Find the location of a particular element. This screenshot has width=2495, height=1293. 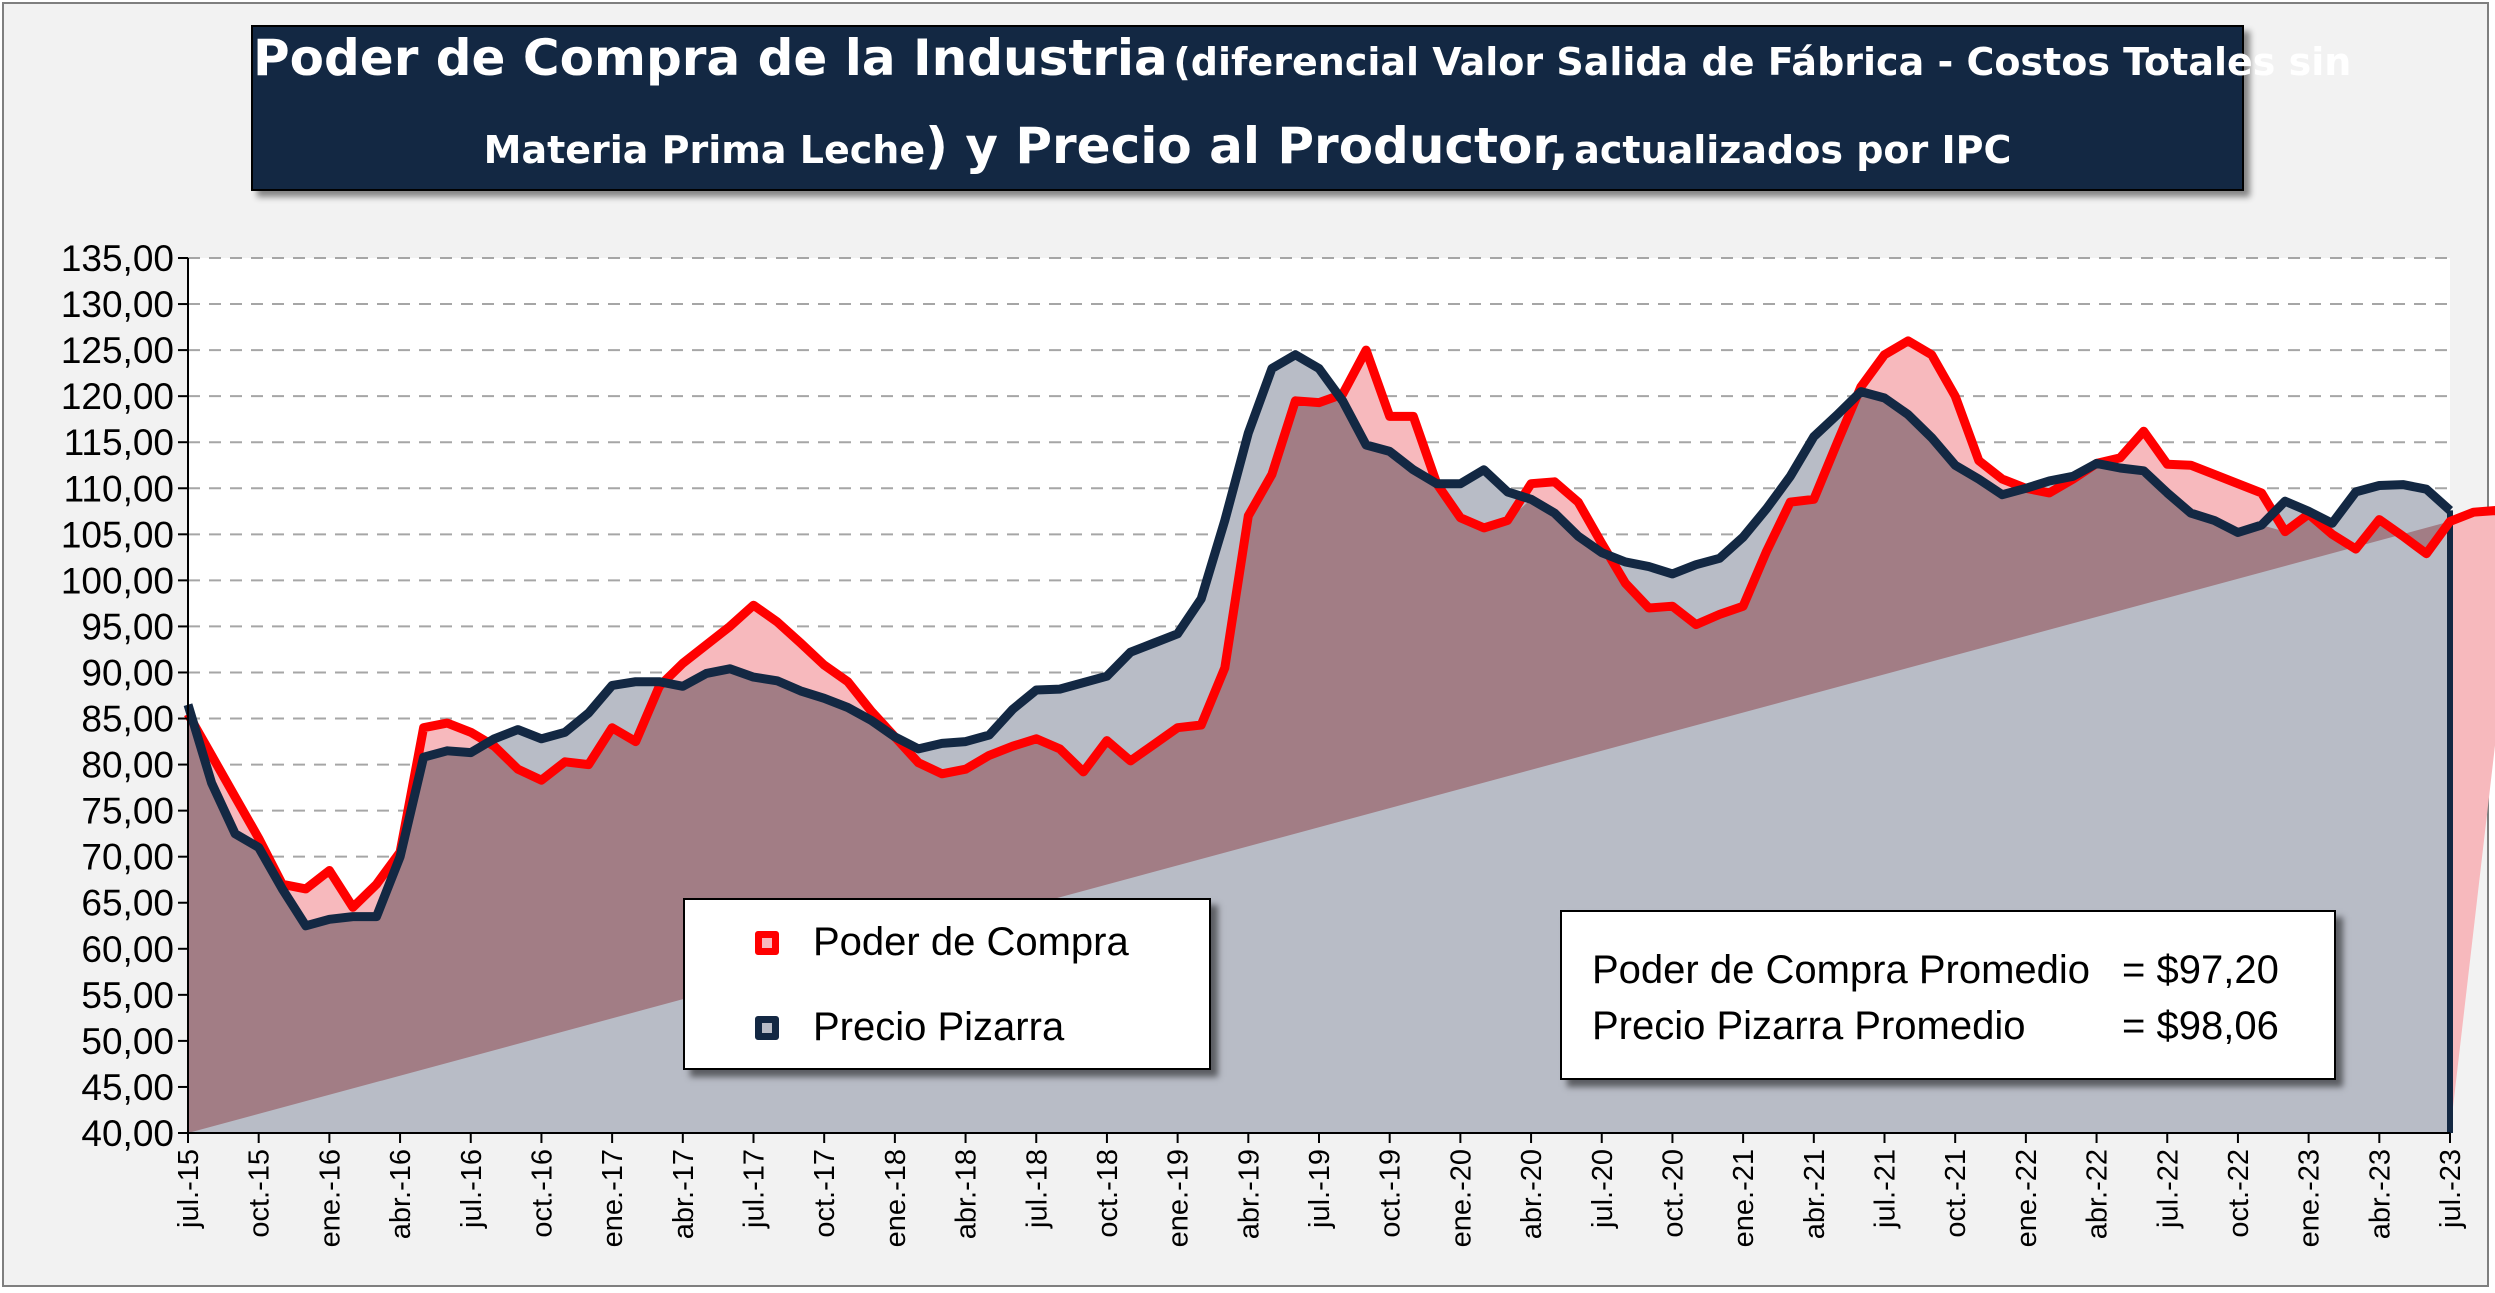

legend-label-pizarra: Precio Pizarra is located at coordinates (939, 1027).